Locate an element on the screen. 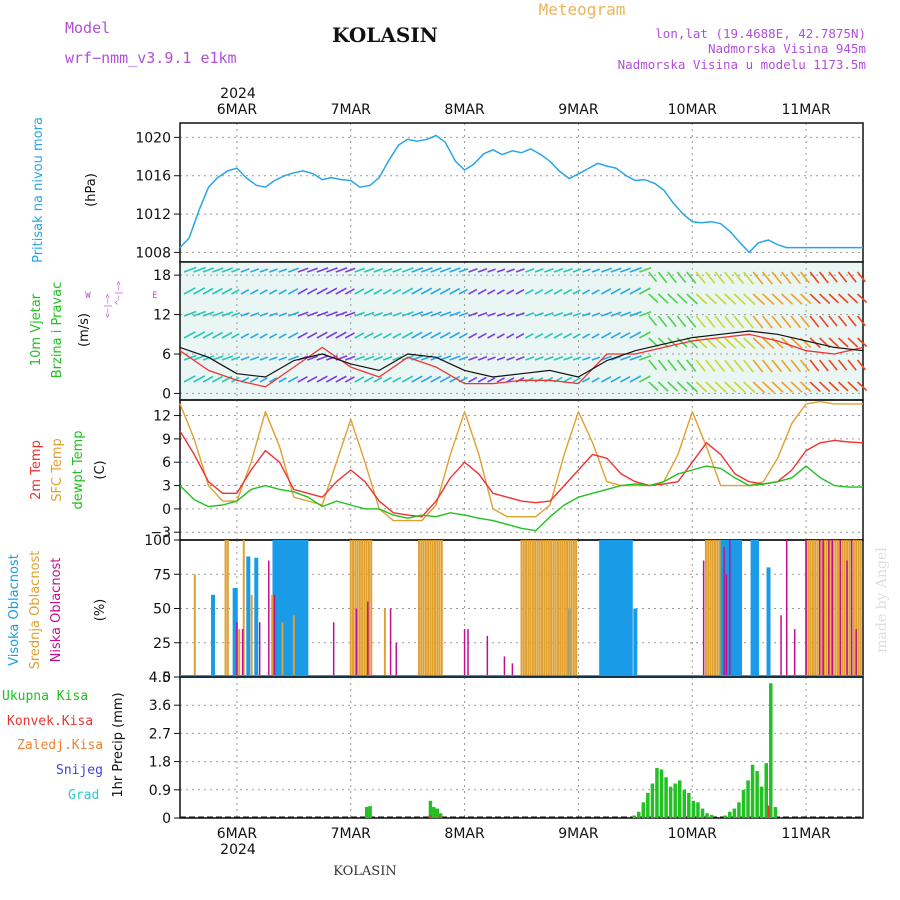  model-name: wrf−nmm_v3.9.1 e1km is located at coordinates (151, 58).